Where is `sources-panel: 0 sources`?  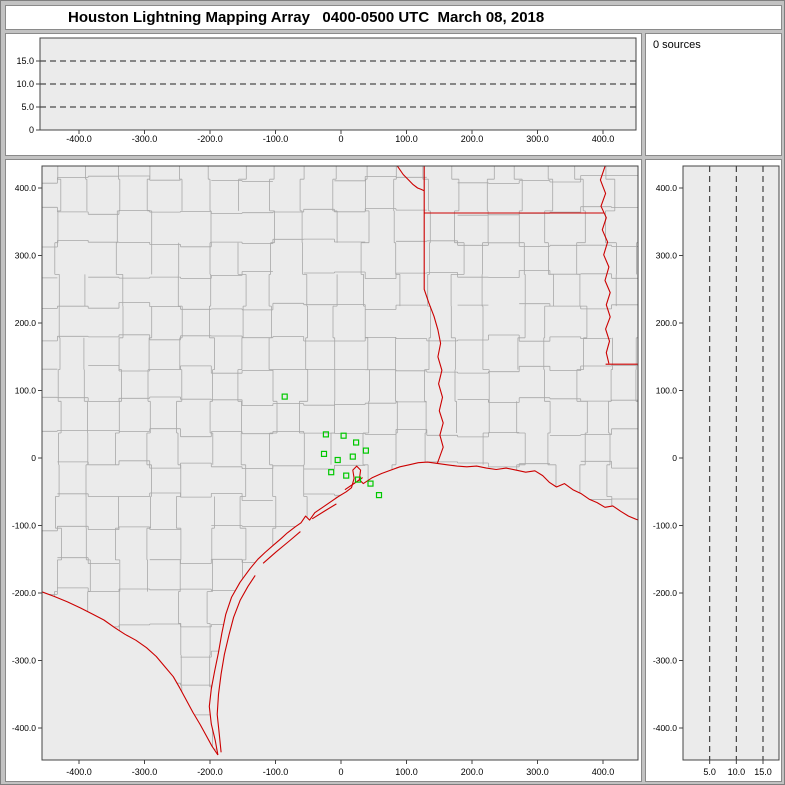
sources-panel: 0 sources is located at coordinates (713, 94).